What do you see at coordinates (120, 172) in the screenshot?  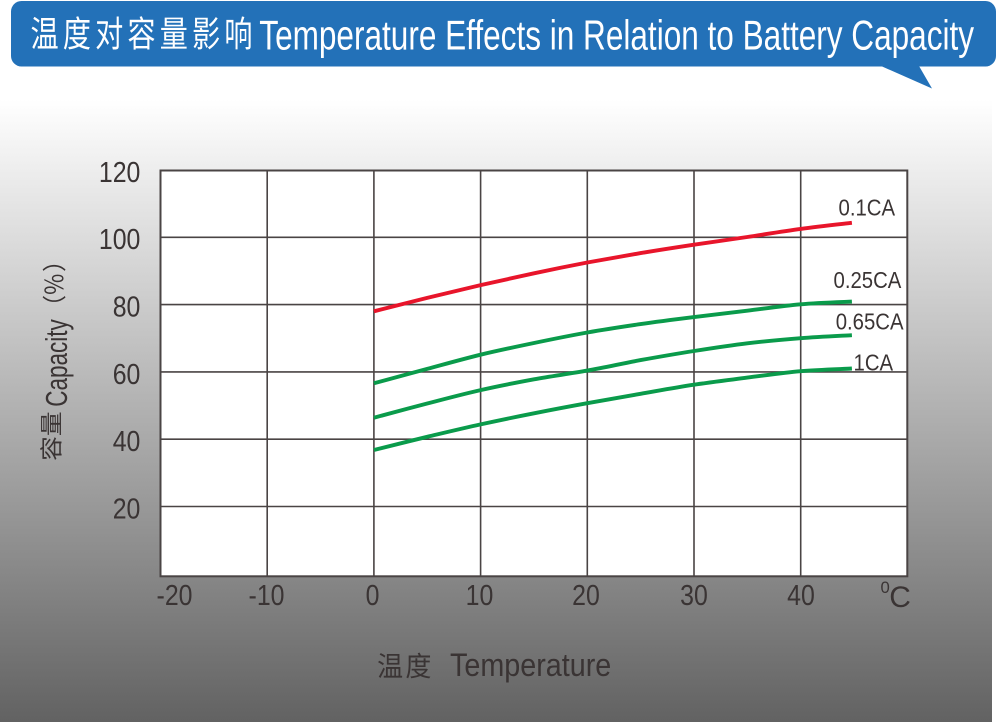 I see `svg-text: 120` at bounding box center [120, 172].